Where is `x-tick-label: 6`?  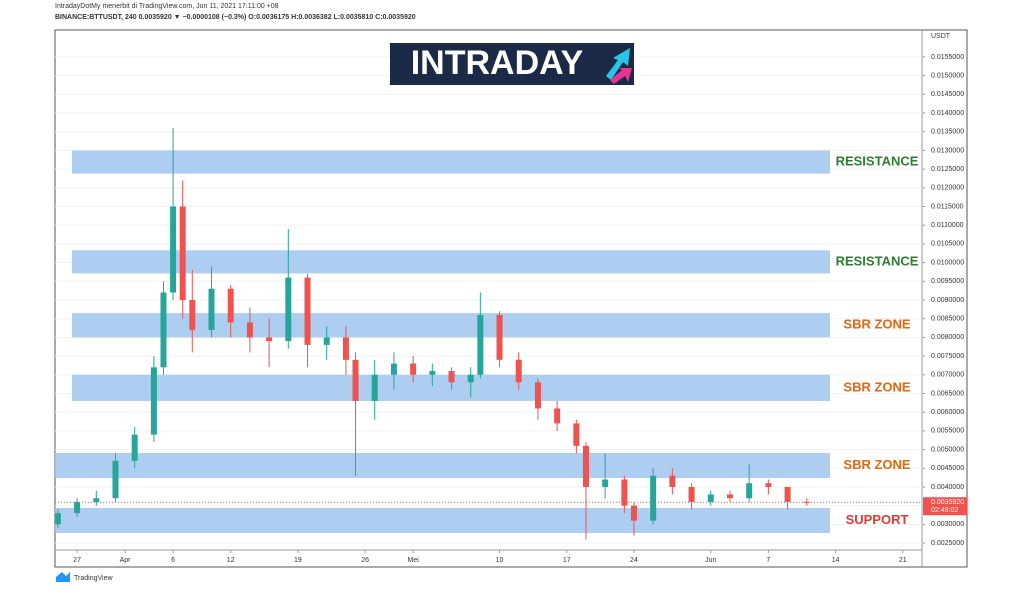
x-tick-label: 6 is located at coordinates (173, 560).